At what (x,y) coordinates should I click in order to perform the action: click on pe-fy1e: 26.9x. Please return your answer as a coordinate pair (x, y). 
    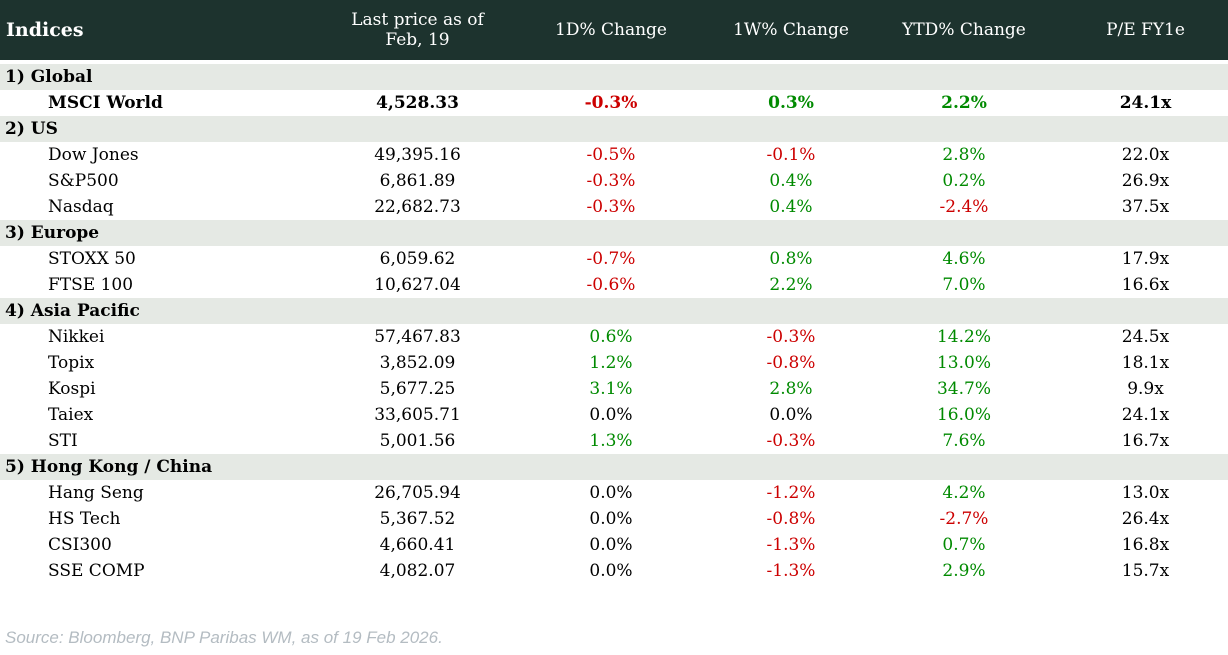
    Looking at the image, I should click on (1145, 181).